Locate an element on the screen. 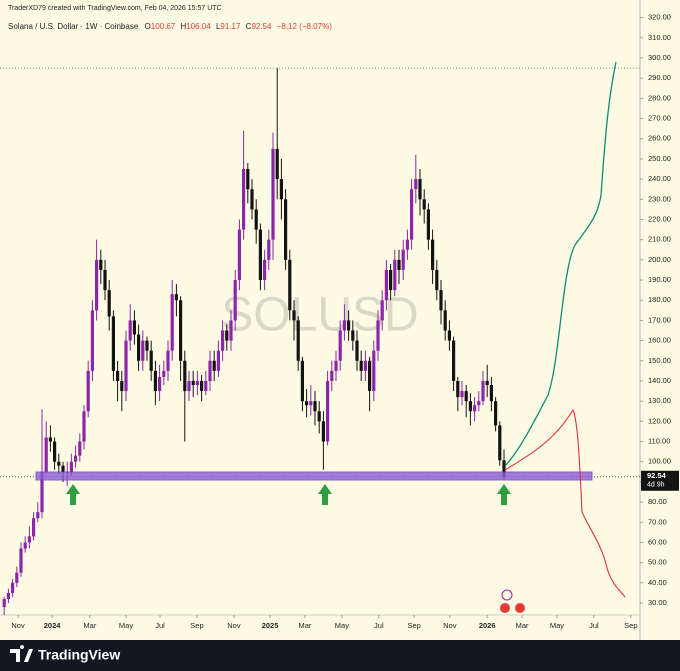 This screenshot has width=680, height=671. watermark: SOLUSD is located at coordinates (319, 315).